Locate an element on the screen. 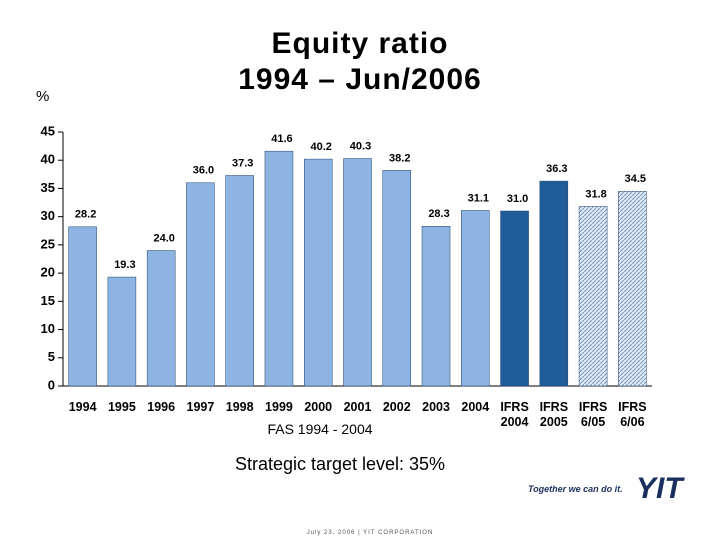 The image size is (720, 540). value-label: 40.3 is located at coordinates (360, 146).